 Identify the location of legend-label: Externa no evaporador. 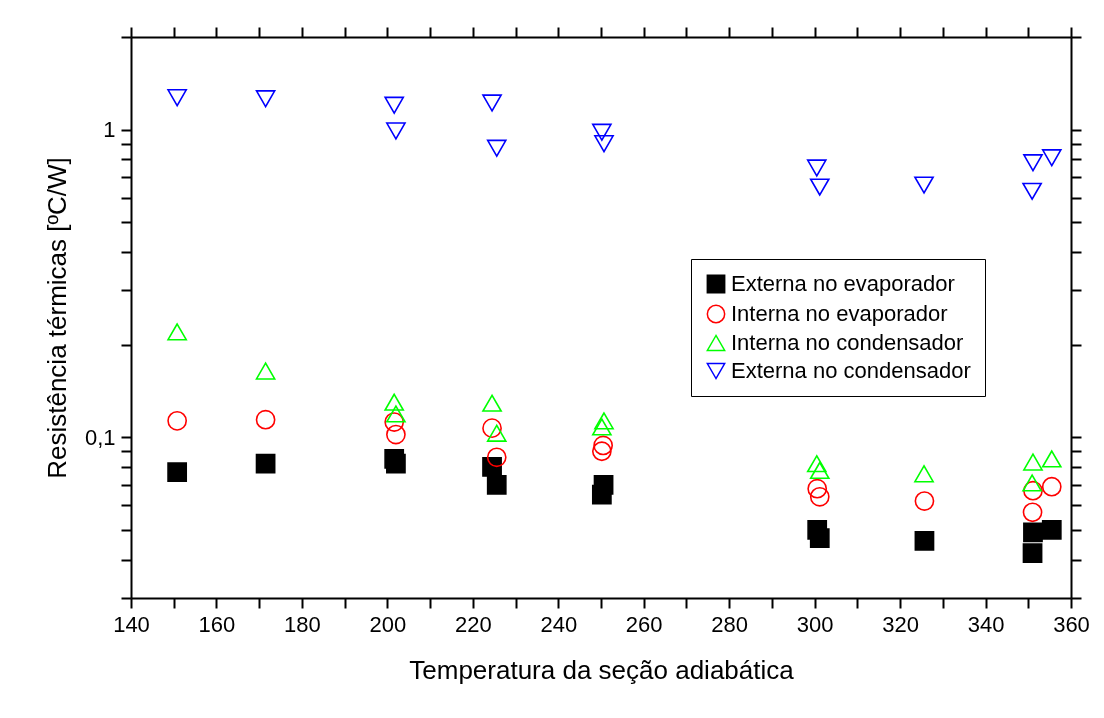
(843, 283).